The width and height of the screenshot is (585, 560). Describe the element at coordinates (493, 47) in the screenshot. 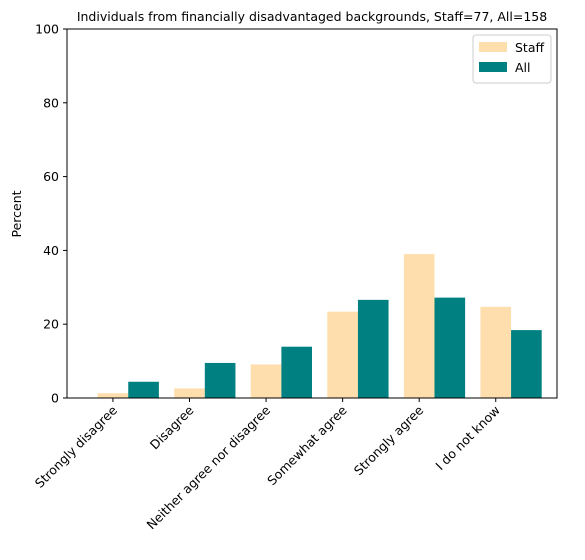

I see `legend-swatch-staff` at that location.